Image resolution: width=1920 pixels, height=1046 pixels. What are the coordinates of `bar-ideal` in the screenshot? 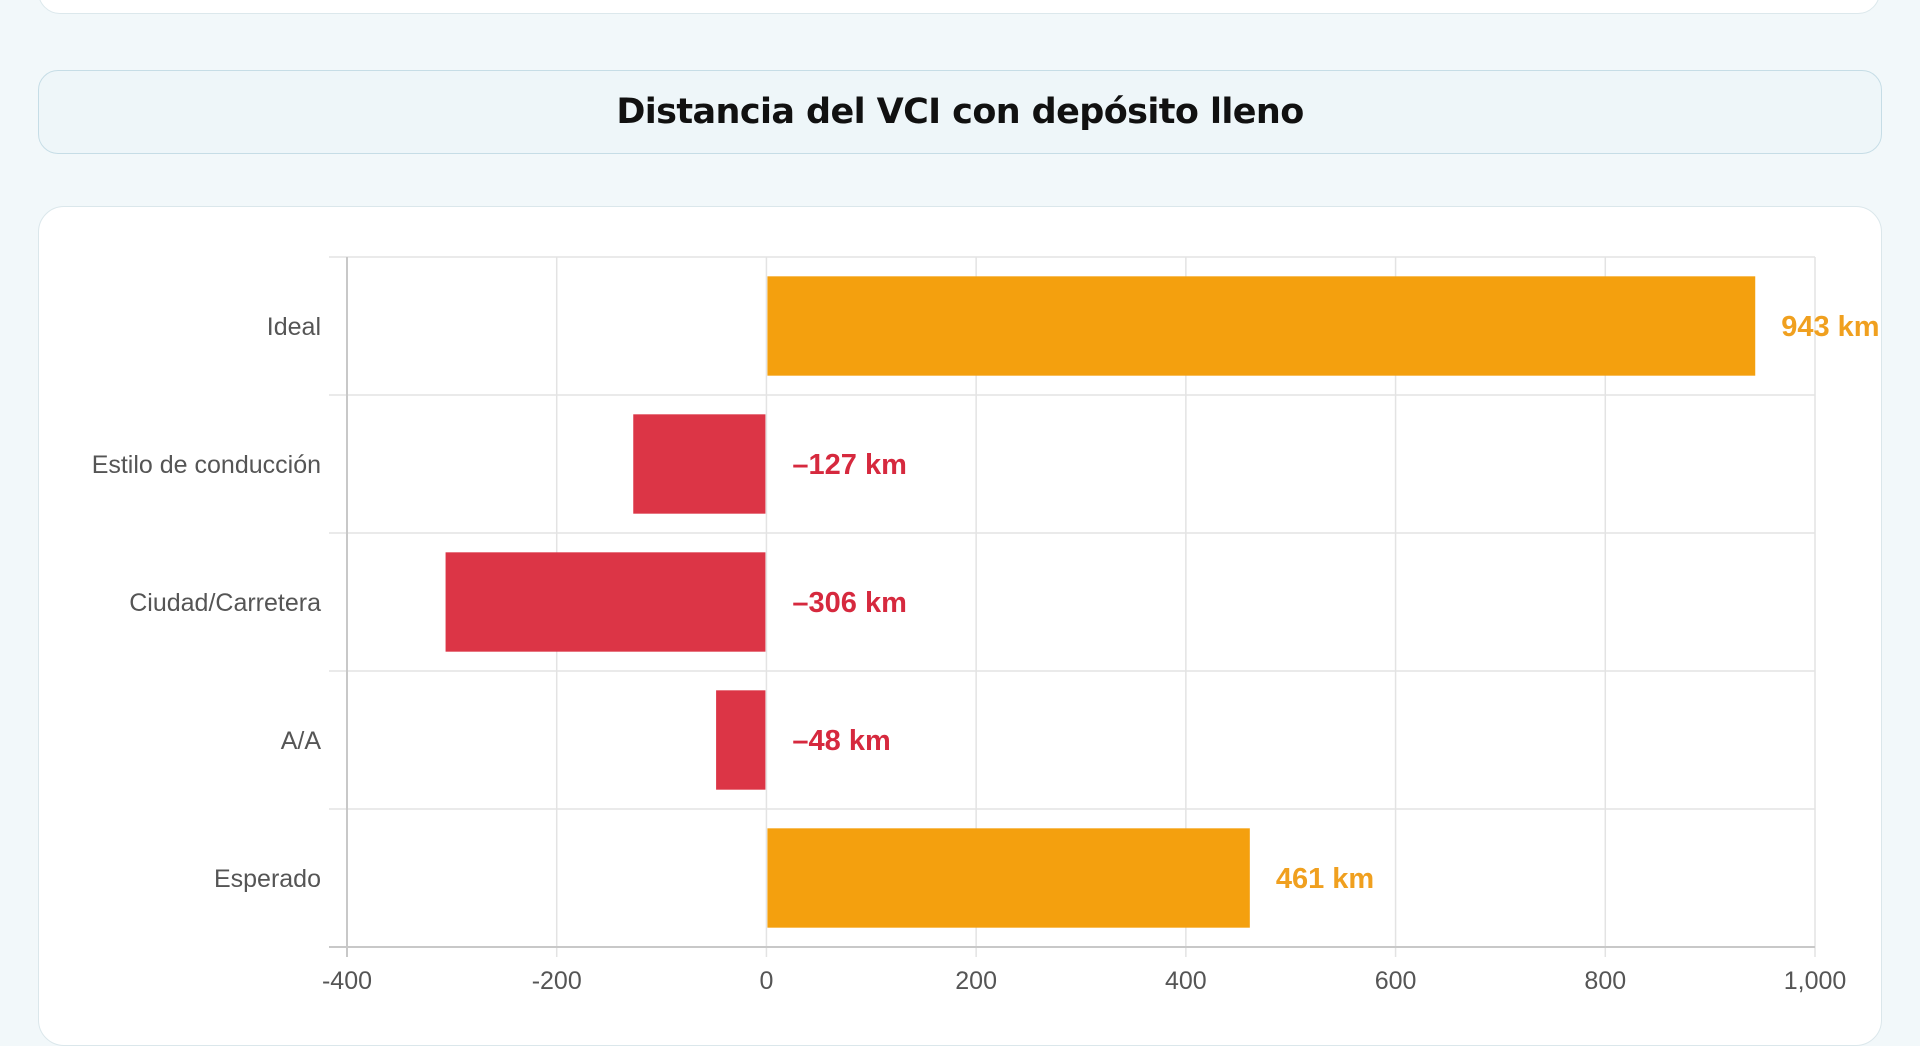 It's located at (1261, 326).